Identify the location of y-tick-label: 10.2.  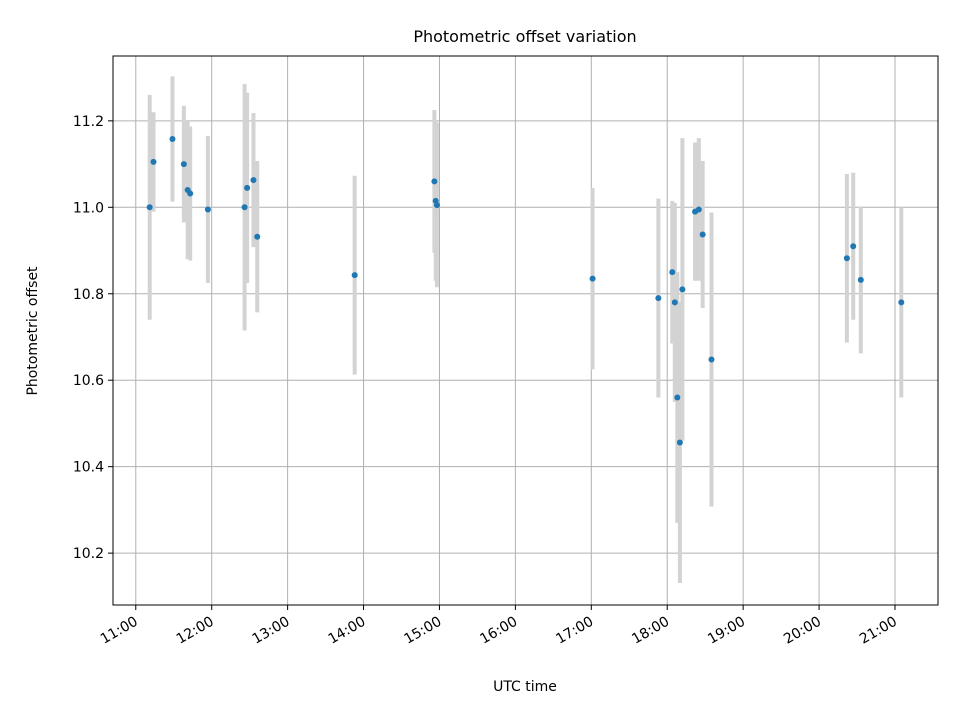
(88, 554).